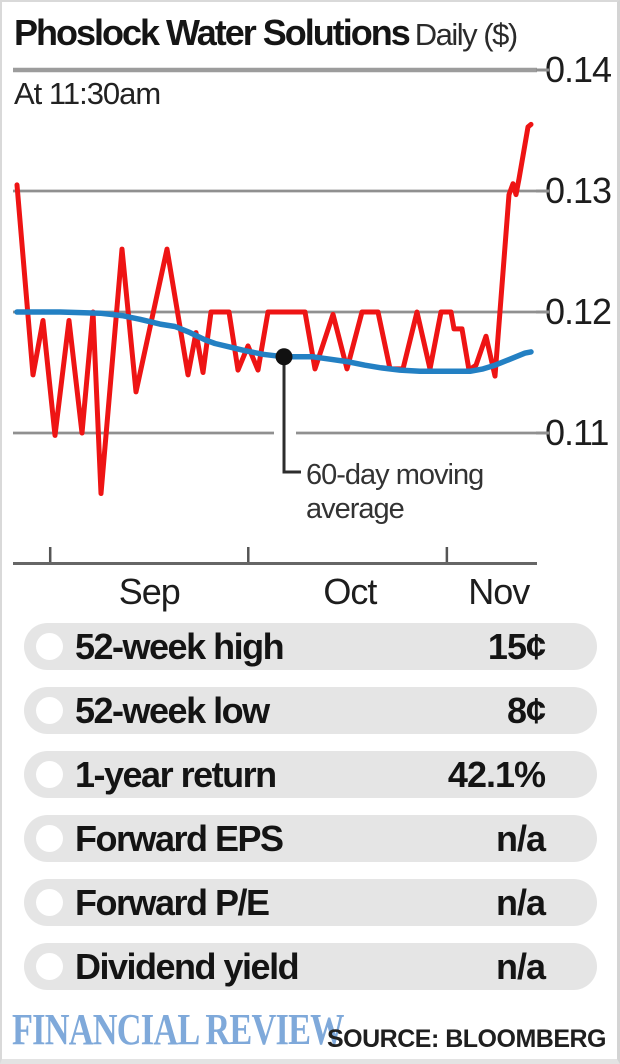 The height and width of the screenshot is (1064, 620). Describe the element at coordinates (87, 93) in the screenshot. I see `timestamp-label: At 11:30am` at that location.